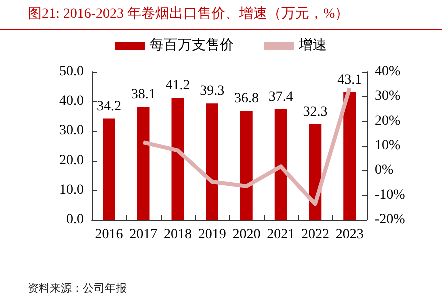 The height and width of the screenshot is (304, 442). I want to click on y2-tick-label: 30%, so click(388, 96).